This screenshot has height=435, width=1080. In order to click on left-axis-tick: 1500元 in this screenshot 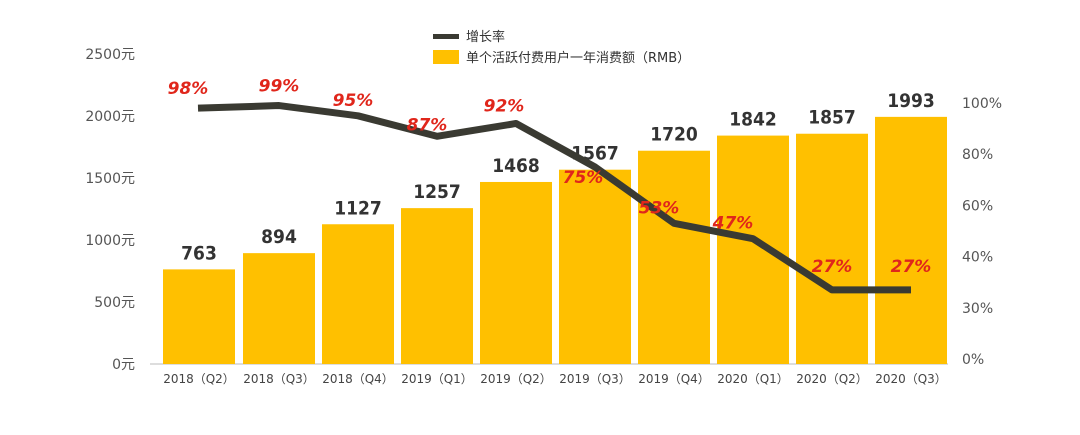, I will do `click(110, 179)`.